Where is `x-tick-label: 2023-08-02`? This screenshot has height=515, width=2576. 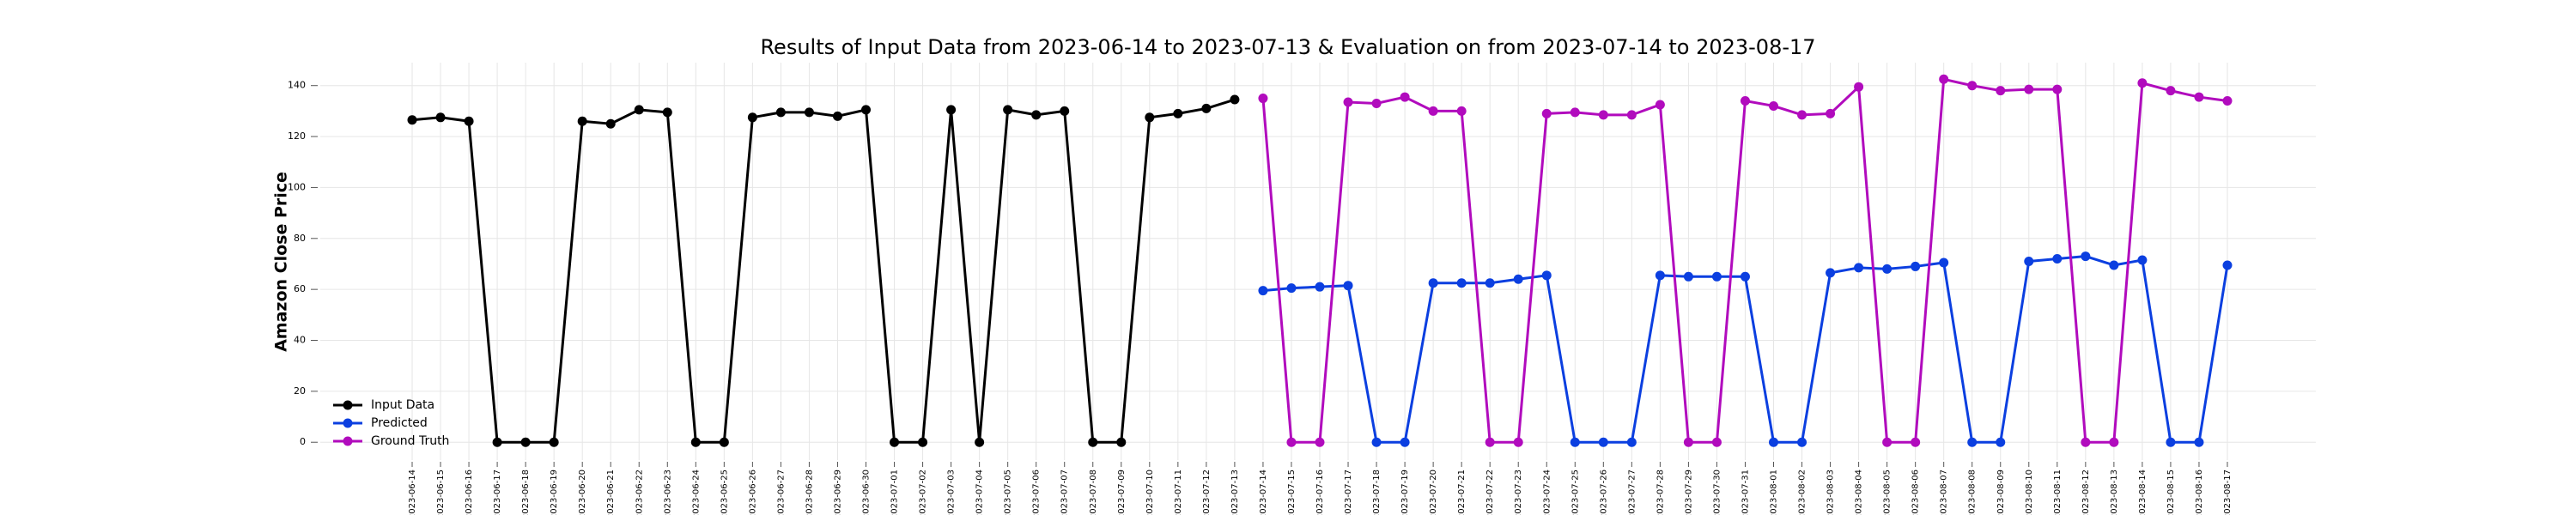
x-tick-label: 2023-08-02 is located at coordinates (1802, 492).